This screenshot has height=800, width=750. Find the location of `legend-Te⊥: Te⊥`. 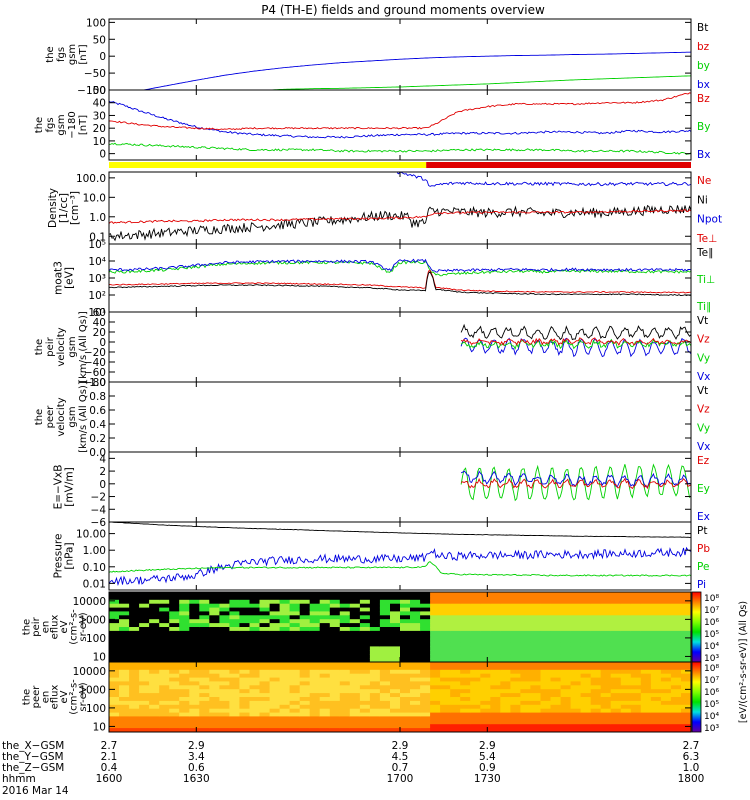

legend-Te⊥: Te⊥ is located at coordinates (706, 239).